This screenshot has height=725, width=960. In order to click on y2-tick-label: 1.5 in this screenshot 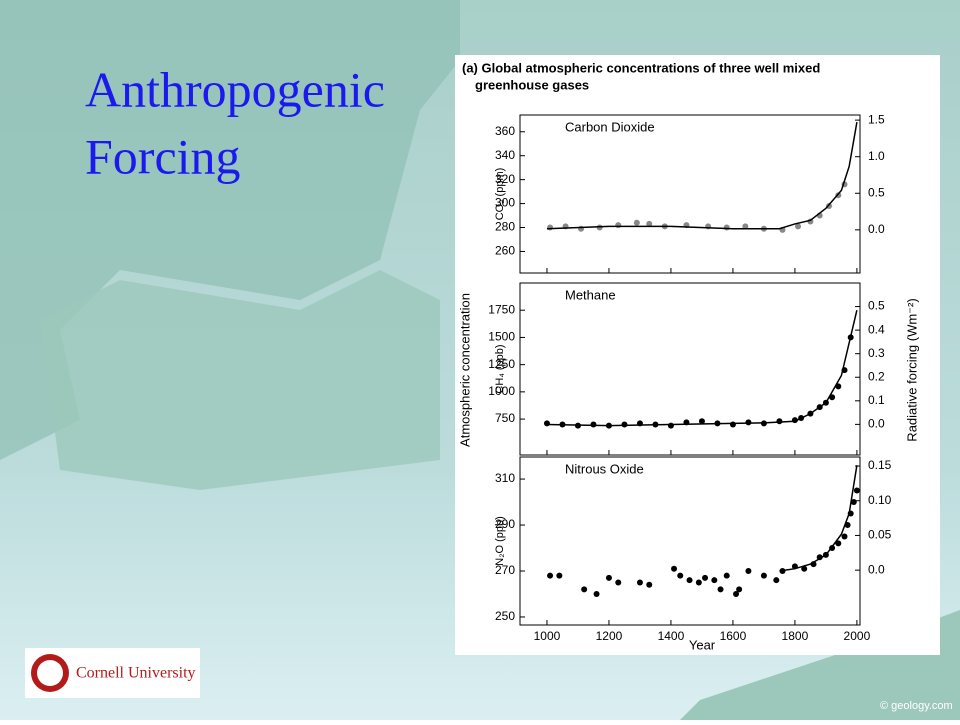, I will do `click(876, 119)`.